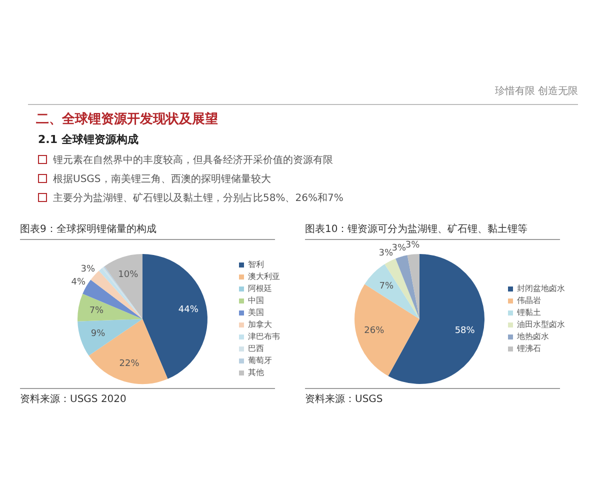 The height and width of the screenshot is (480, 600). What do you see at coordinates (162, 179) in the screenshot?
I see `text: 根据USGS，南美锂三角、西澳的探明锂储量较大` at bounding box center [162, 179].